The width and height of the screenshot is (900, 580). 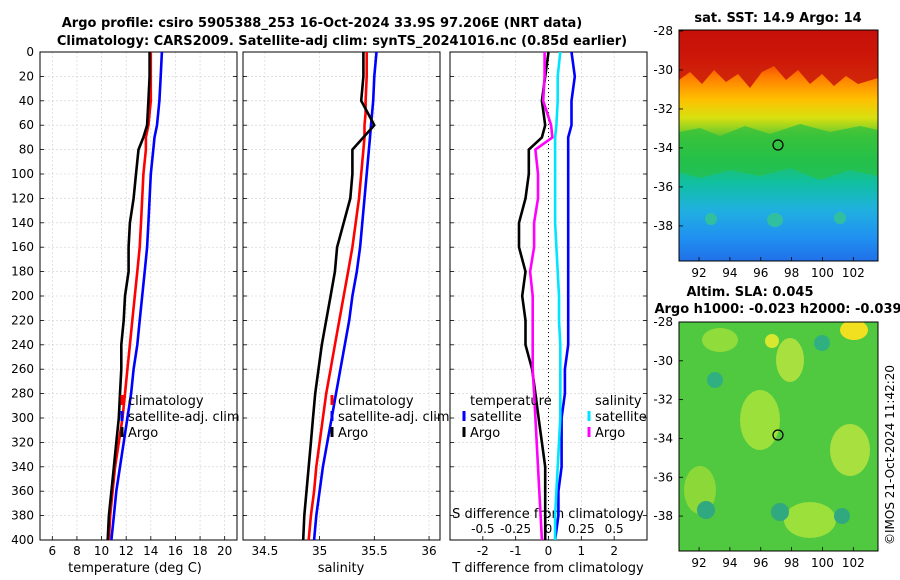 What do you see at coordinates (22, 516) in the screenshot?
I see `depth-tick-label: 380` at bounding box center [22, 516].